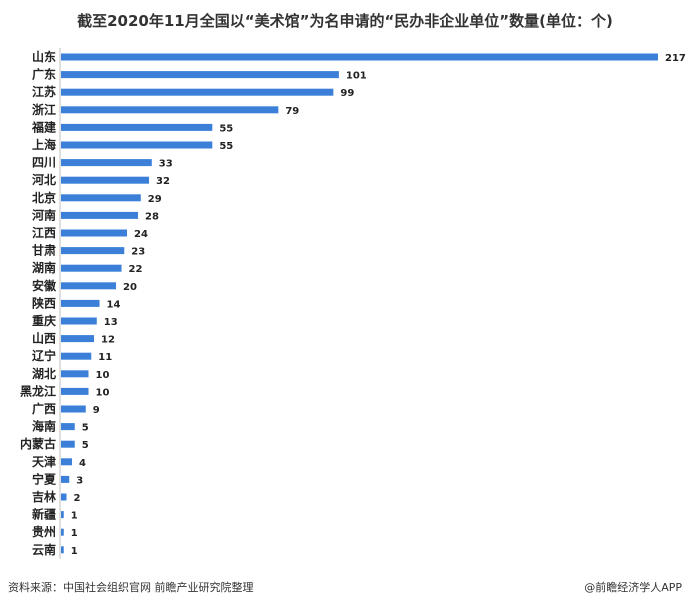  I want to click on brand-watermark: @前瞻经济学人APP, so click(633, 587).